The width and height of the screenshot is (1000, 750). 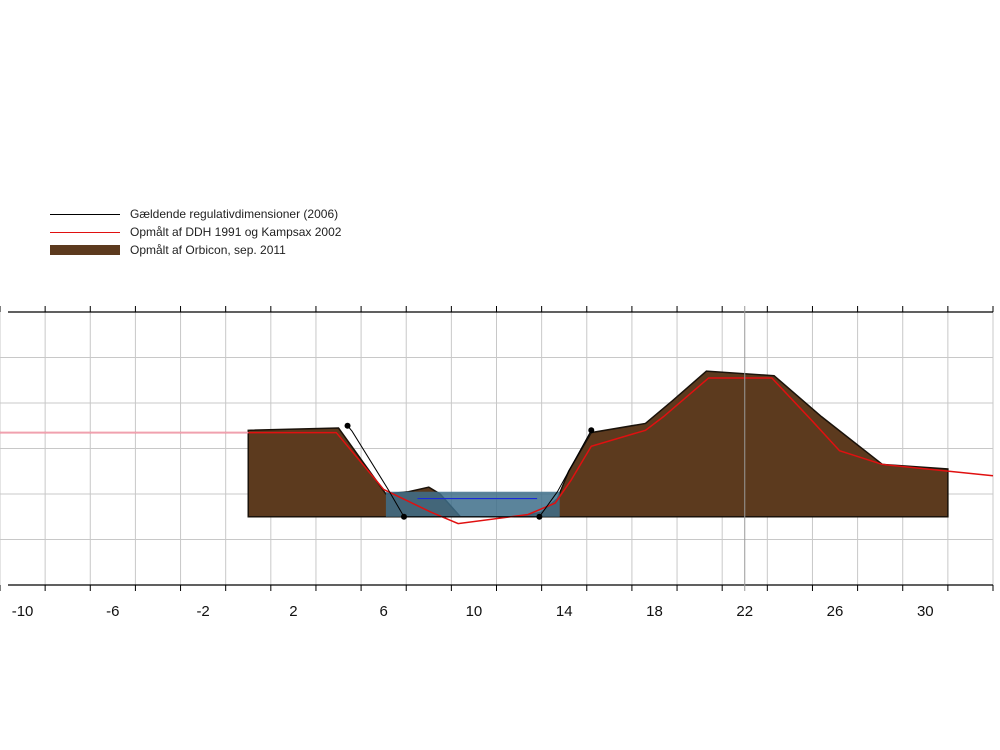 I want to click on tick-label: -10, so click(x=23, y=611).